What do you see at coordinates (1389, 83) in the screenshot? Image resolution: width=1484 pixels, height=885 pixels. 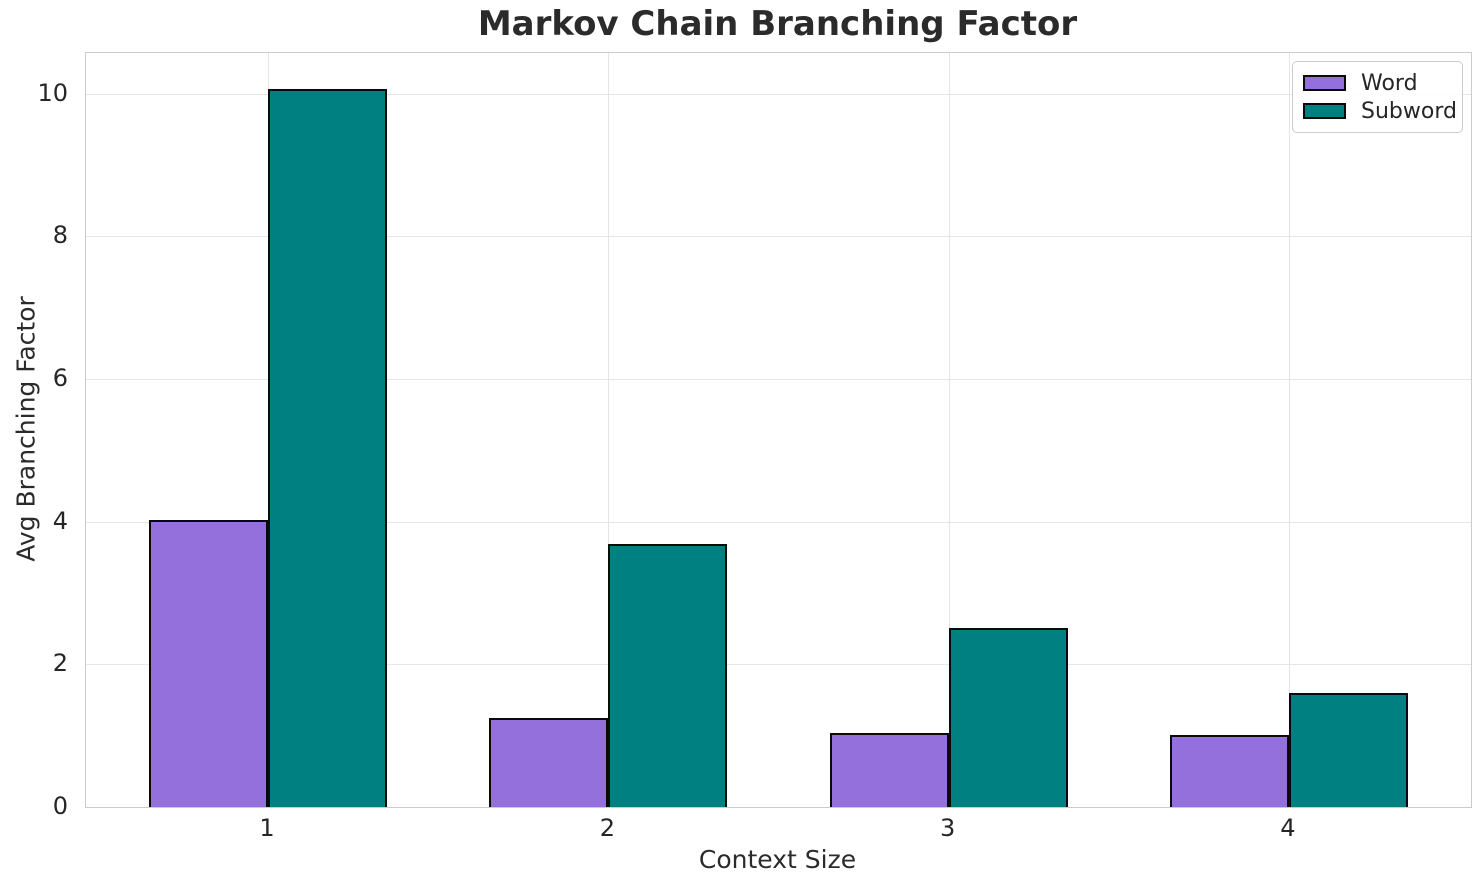 I see `legend-label-word: Word` at bounding box center [1389, 83].